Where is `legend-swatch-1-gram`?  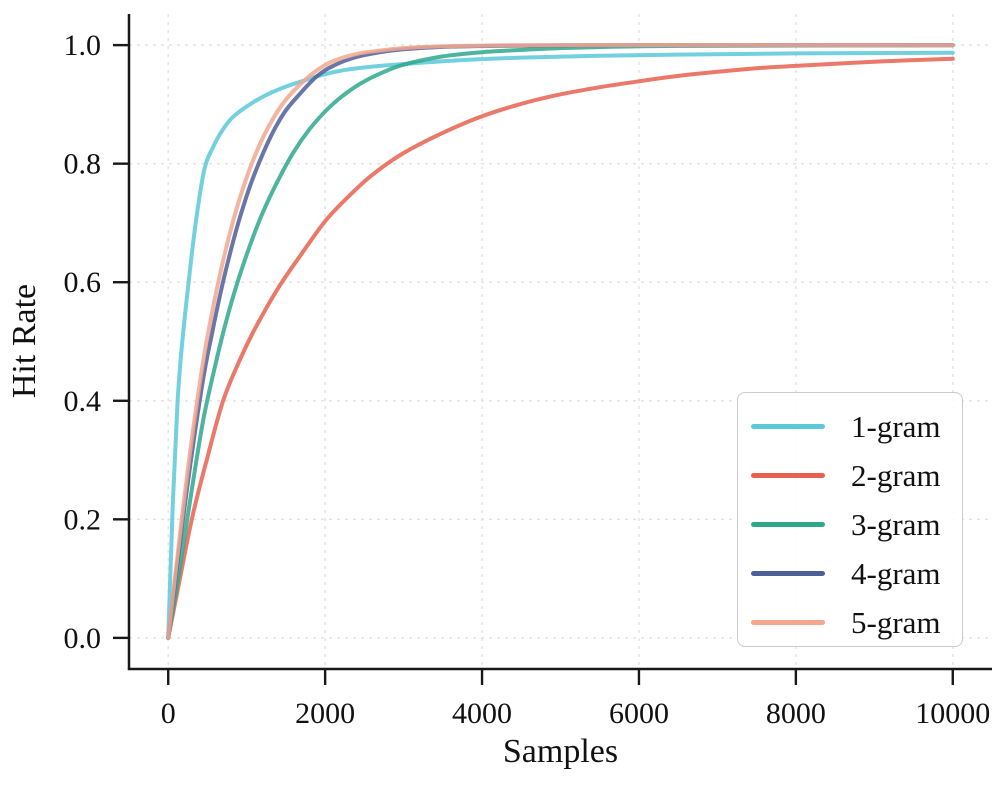 legend-swatch-1-gram is located at coordinates (788, 426).